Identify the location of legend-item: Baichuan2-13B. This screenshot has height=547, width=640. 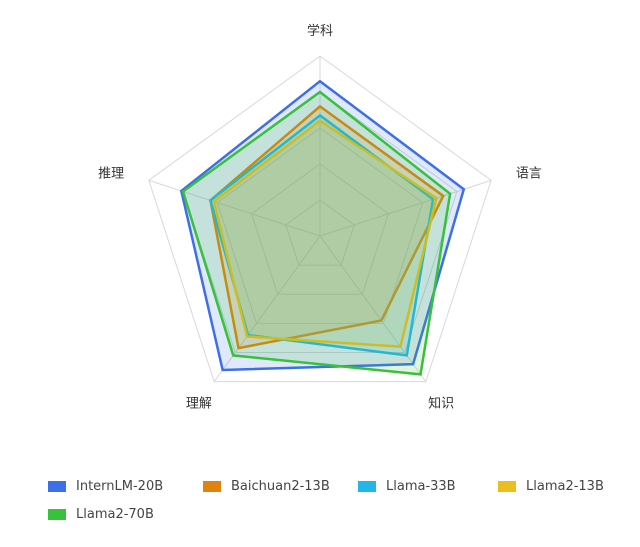
(266, 486).